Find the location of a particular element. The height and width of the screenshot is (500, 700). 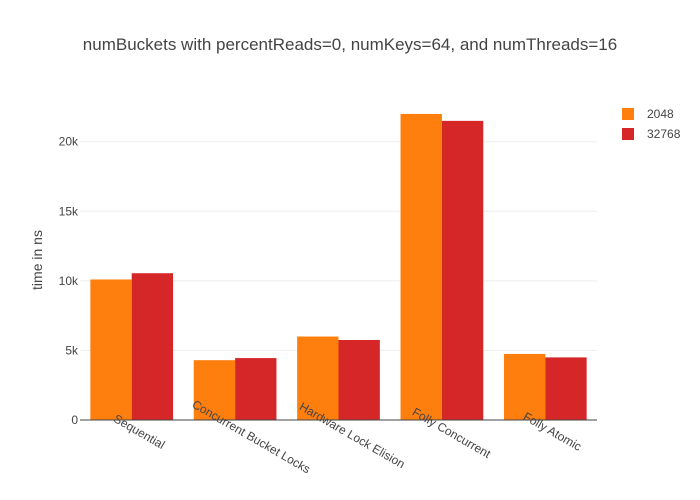

y-tick-label: 20k is located at coordinates (69, 142).